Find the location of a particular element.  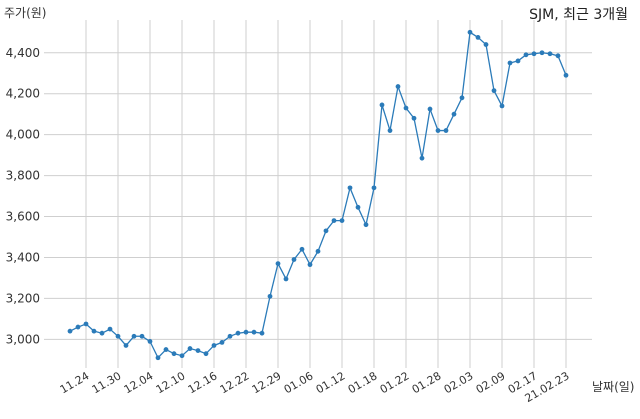

y-tick-label: 4,200 is located at coordinates (23, 94).